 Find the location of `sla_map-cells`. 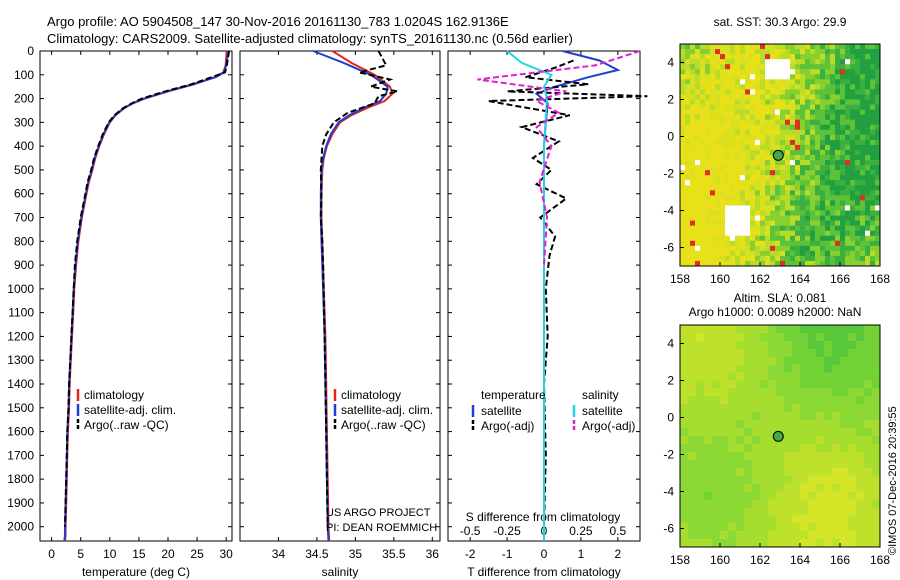

sla_map-cells is located at coordinates (780, 436).